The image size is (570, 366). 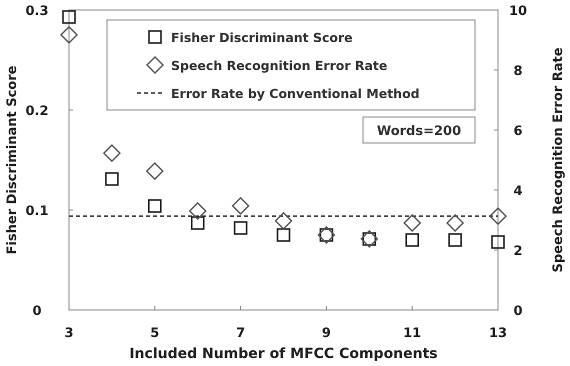 What do you see at coordinates (37, 111) in the screenshot?
I see `y-tick-label: 0.2` at bounding box center [37, 111].